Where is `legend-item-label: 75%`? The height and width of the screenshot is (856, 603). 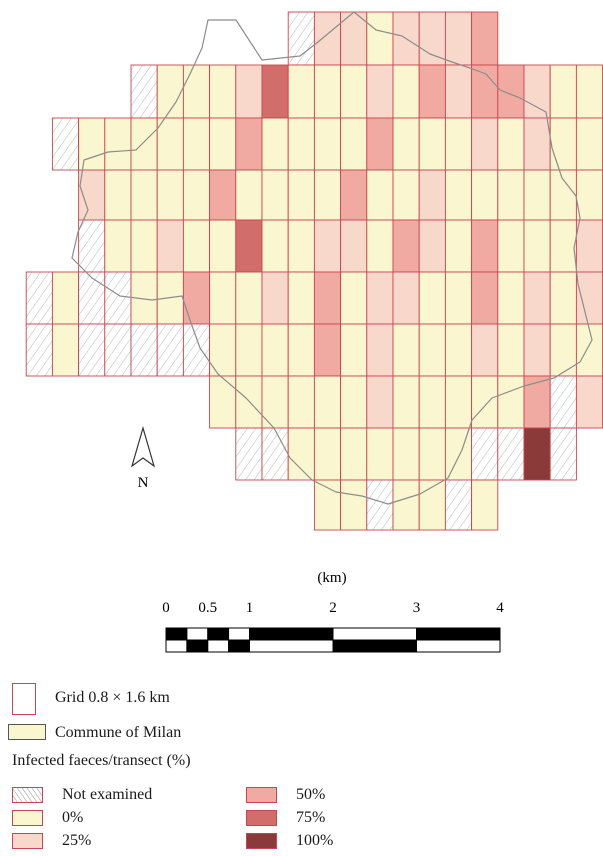 legend-item-label: 75% is located at coordinates (311, 817).